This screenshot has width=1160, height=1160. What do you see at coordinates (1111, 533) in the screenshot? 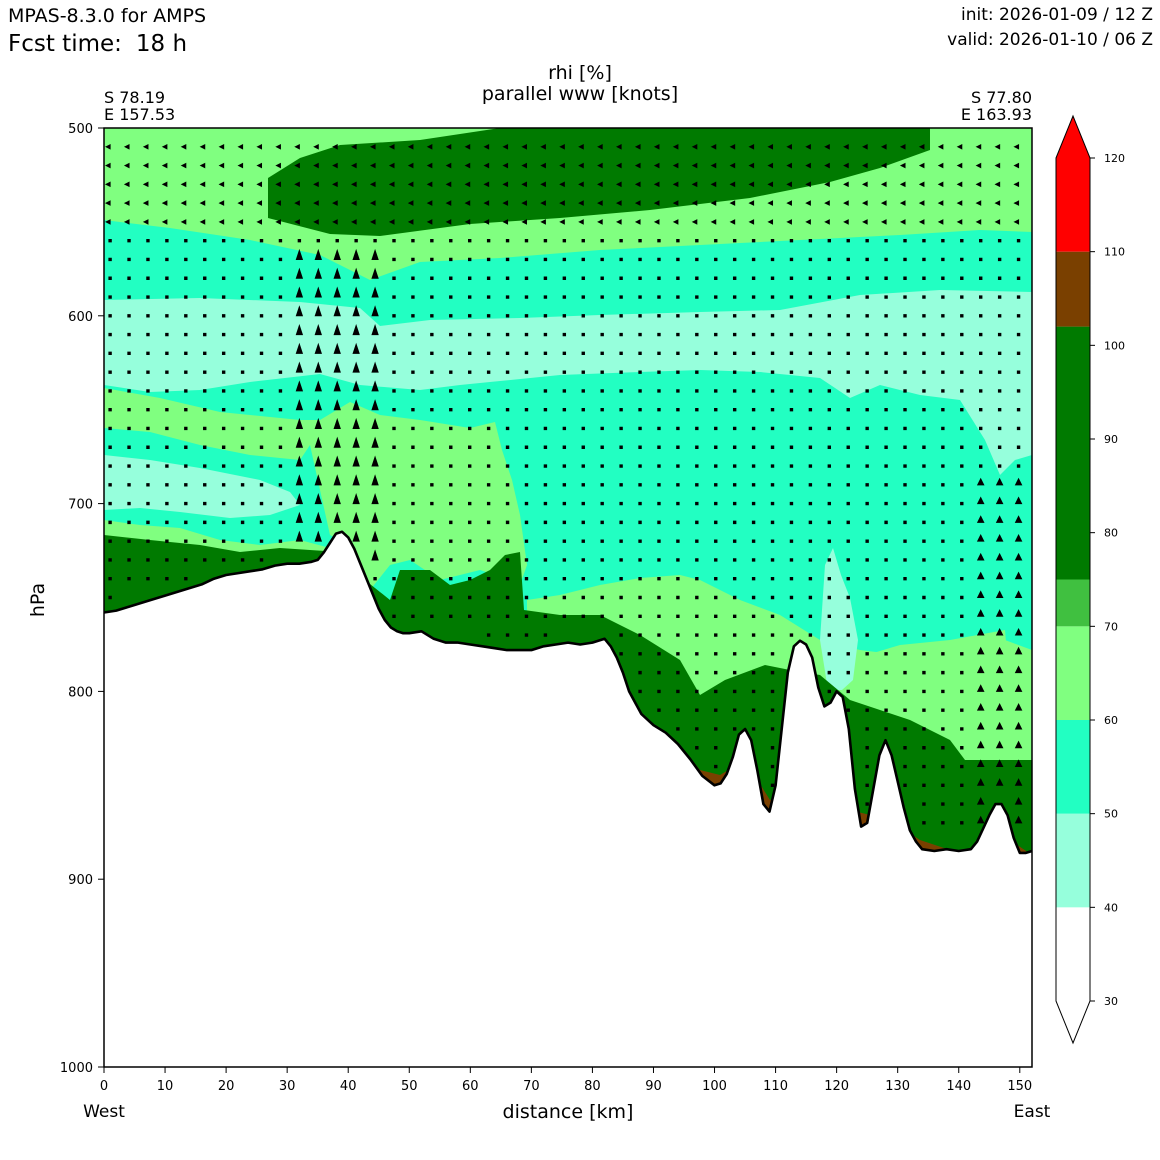
I see `colorbar-tick-label: 80` at bounding box center [1111, 533].